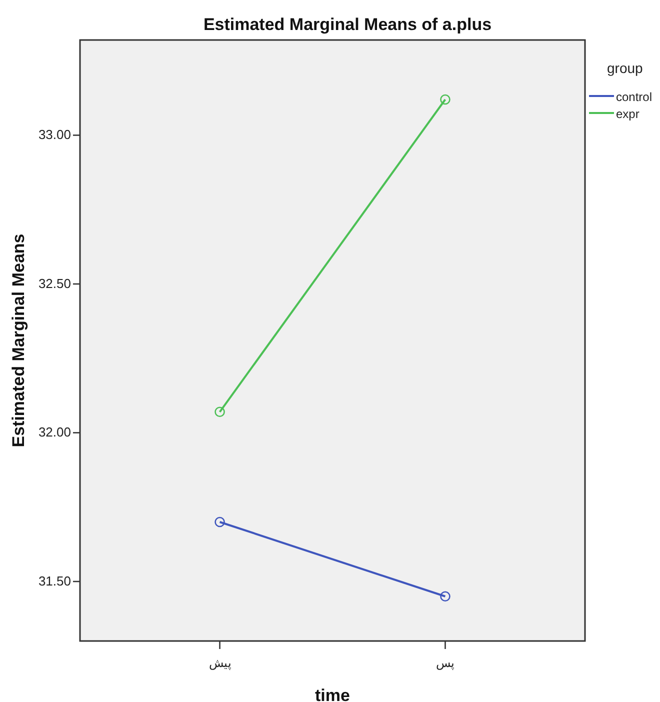  I want to click on chart-title: Estimated Marginal Means of a.plus, so click(347, 24).